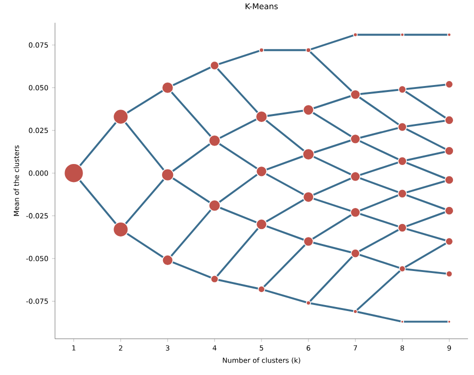 The image size is (474, 375). I want to click on chart-title: K-Means, so click(262, 6).